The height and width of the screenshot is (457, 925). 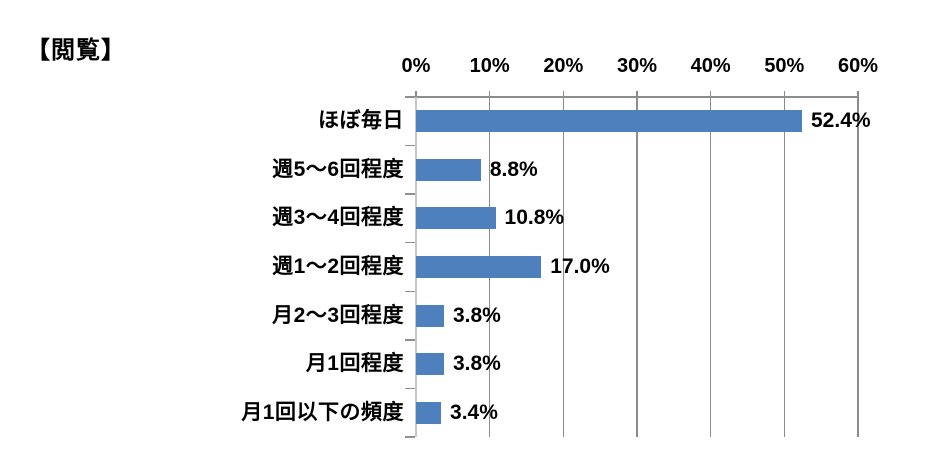 I want to click on category-label: 月1回以下の頻度, so click(x=322, y=412).